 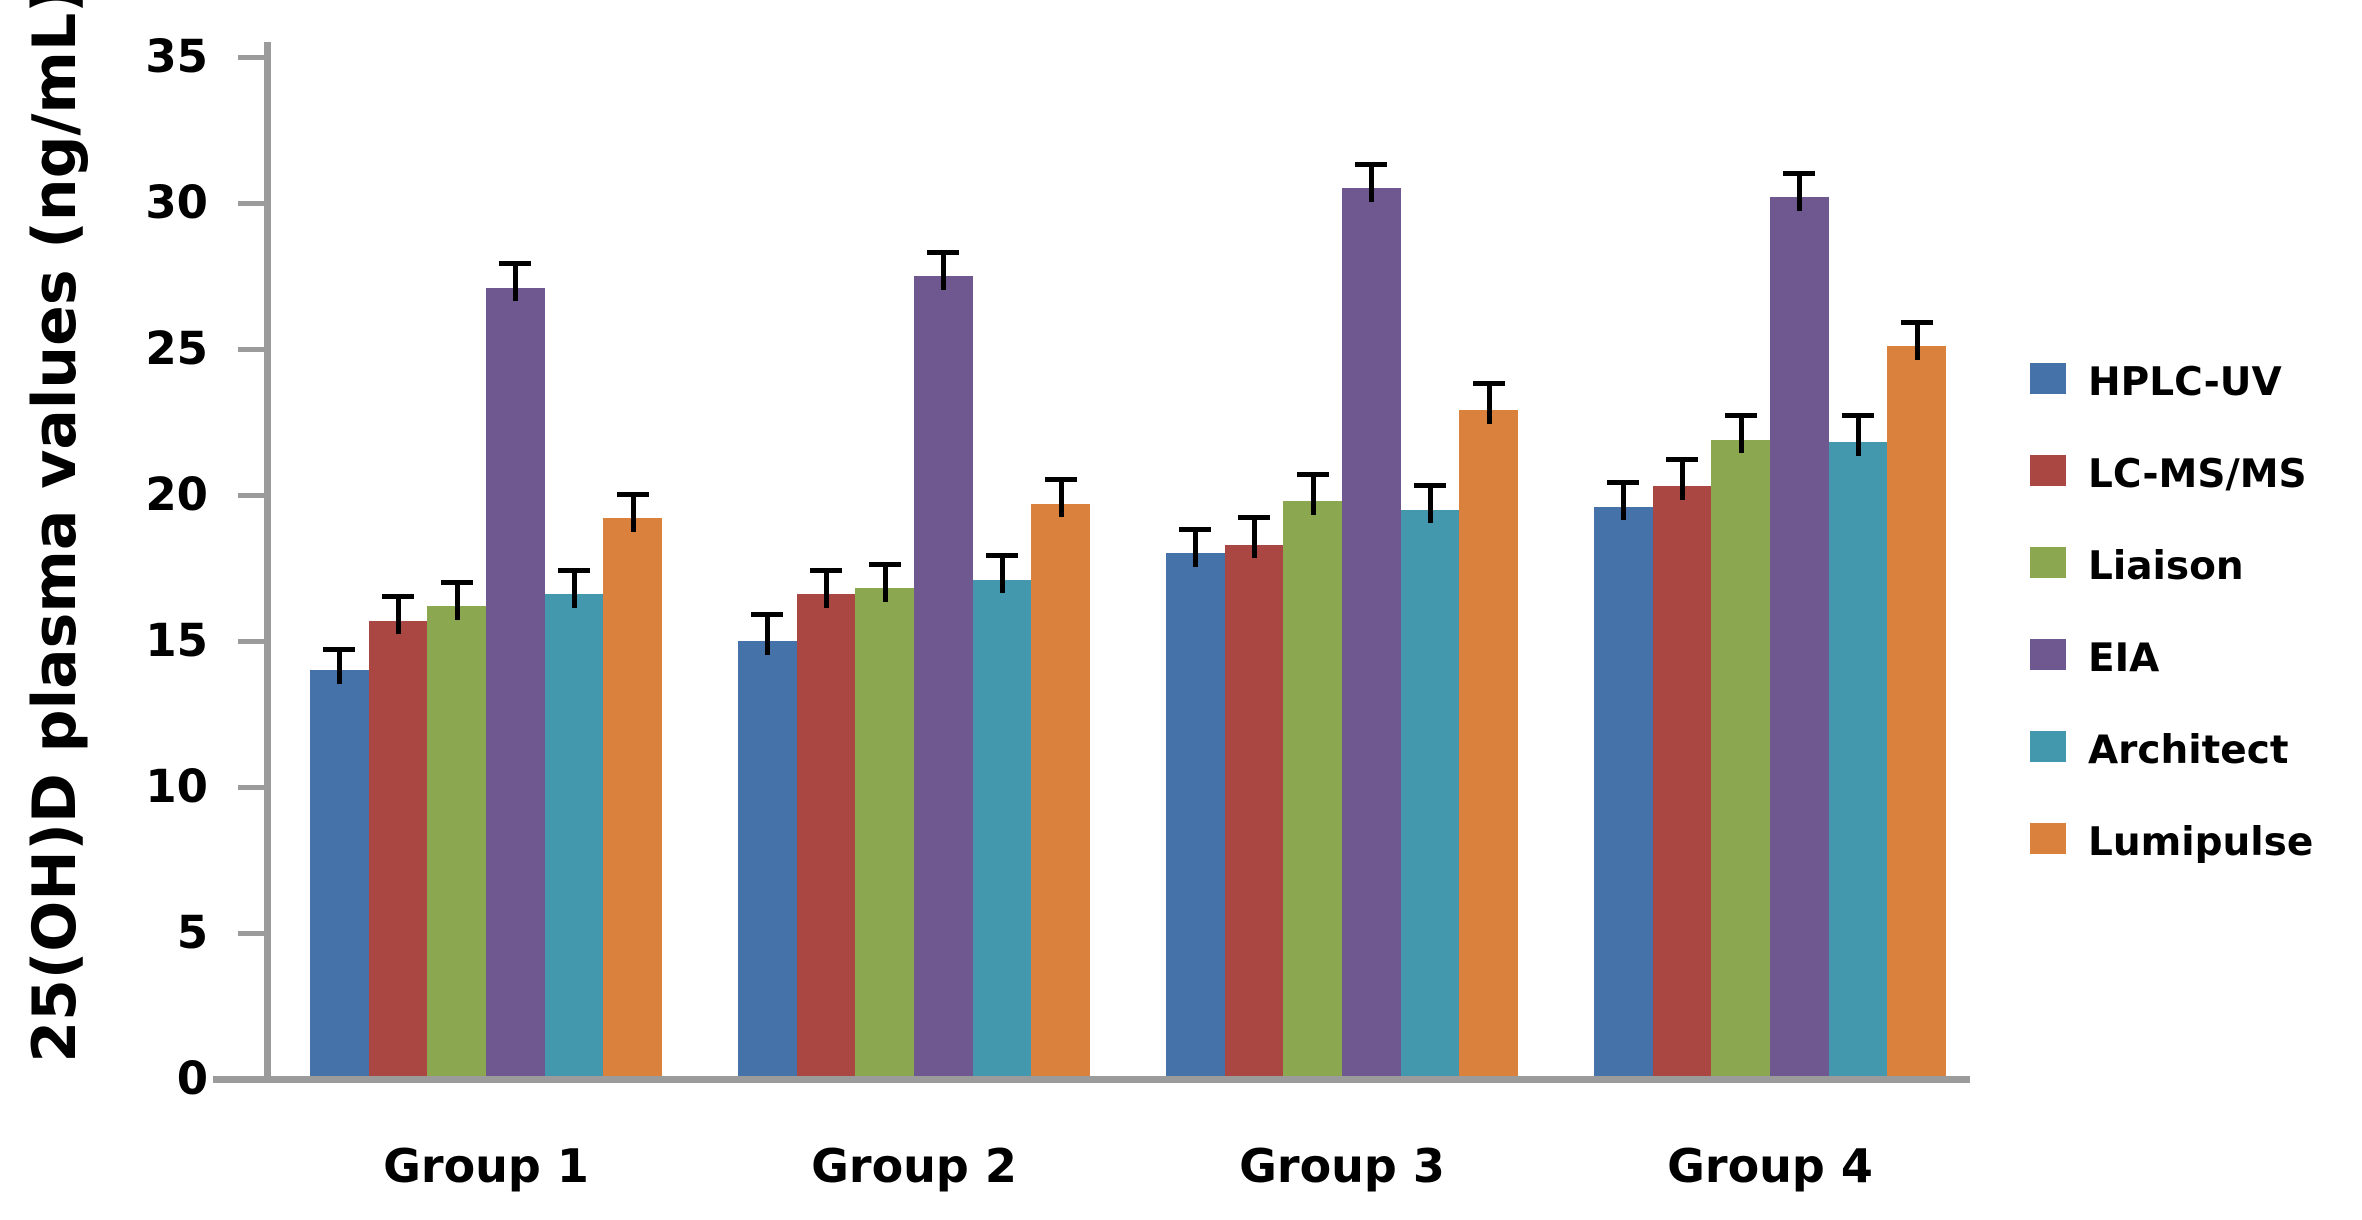 I want to click on x-axis-label-group-1: Group 1, so click(x=486, y=1166).